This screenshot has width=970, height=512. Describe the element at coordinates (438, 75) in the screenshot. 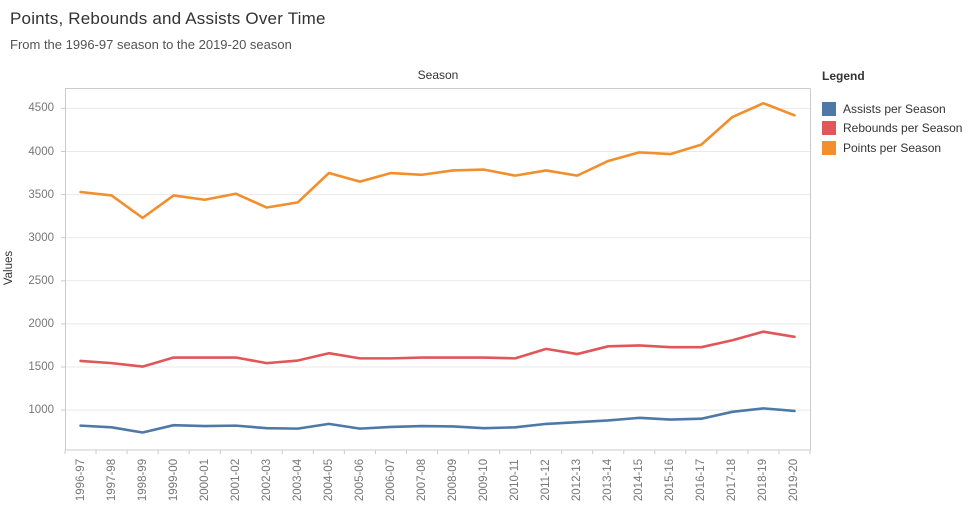

I see `x-axis-caption: Season` at that location.